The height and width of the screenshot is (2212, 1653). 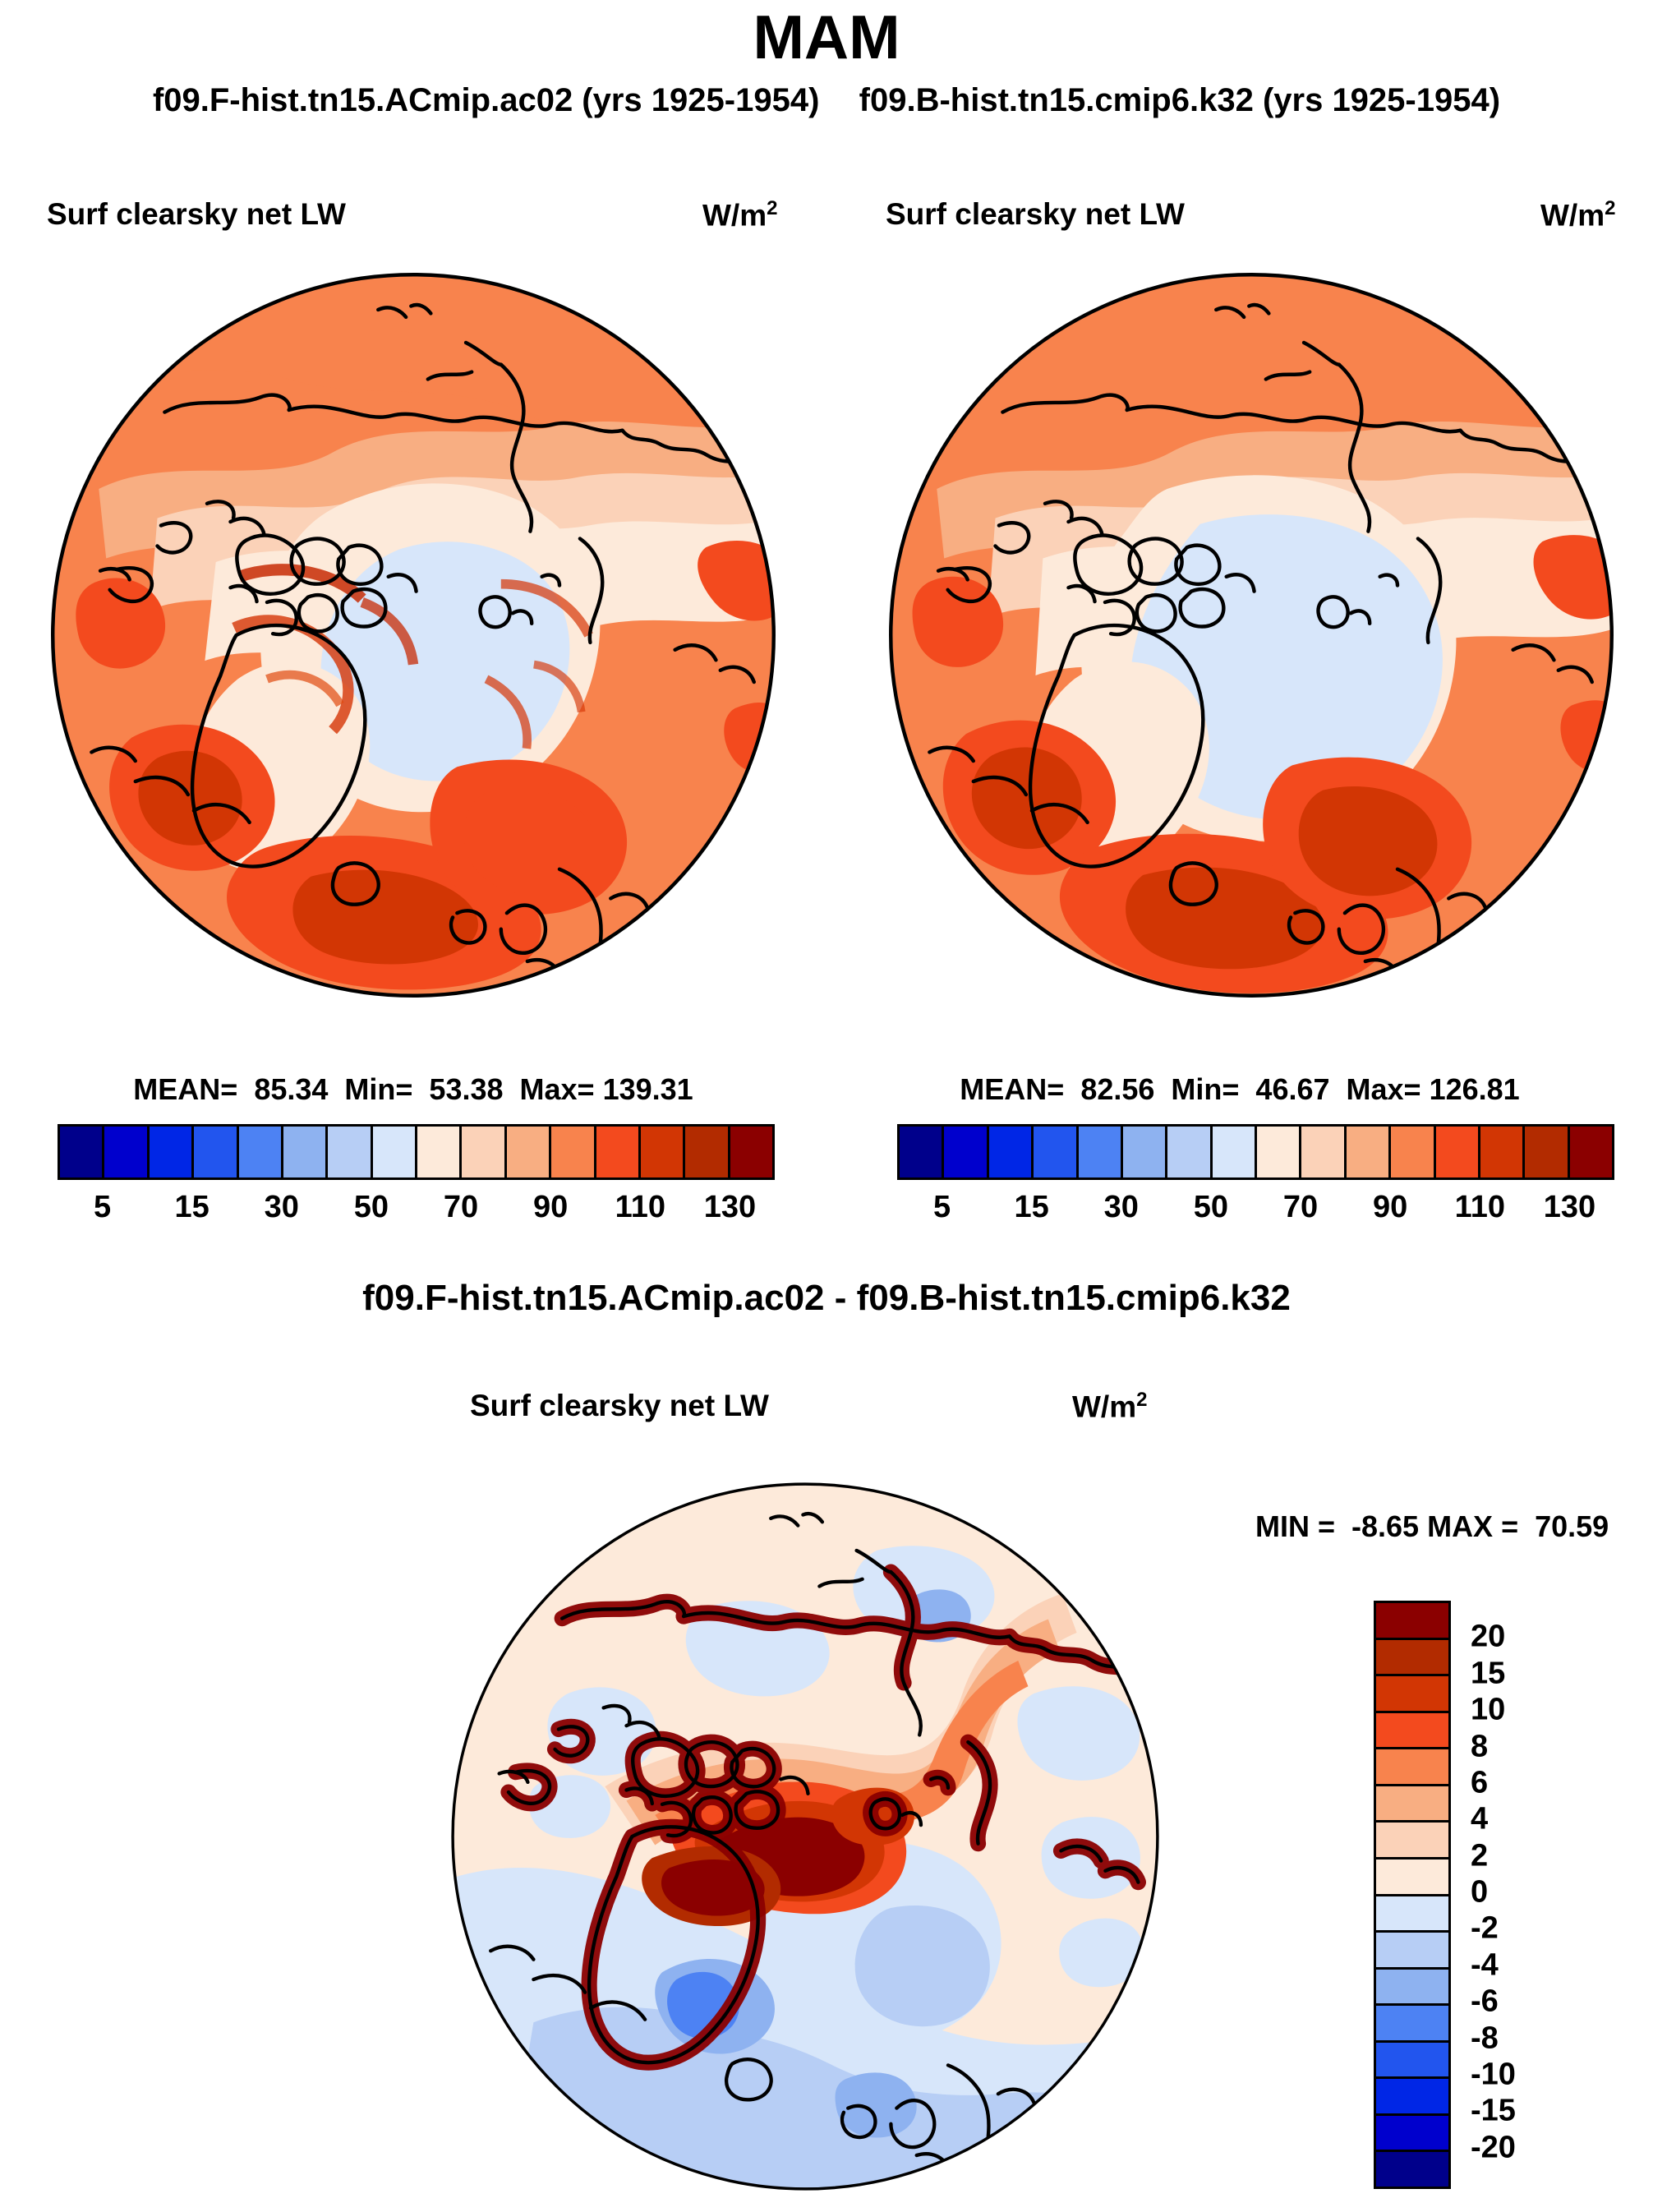 I want to click on difference-minmax: MIN = -8.65 MAX = 70.59, so click(x=1432, y=1526).